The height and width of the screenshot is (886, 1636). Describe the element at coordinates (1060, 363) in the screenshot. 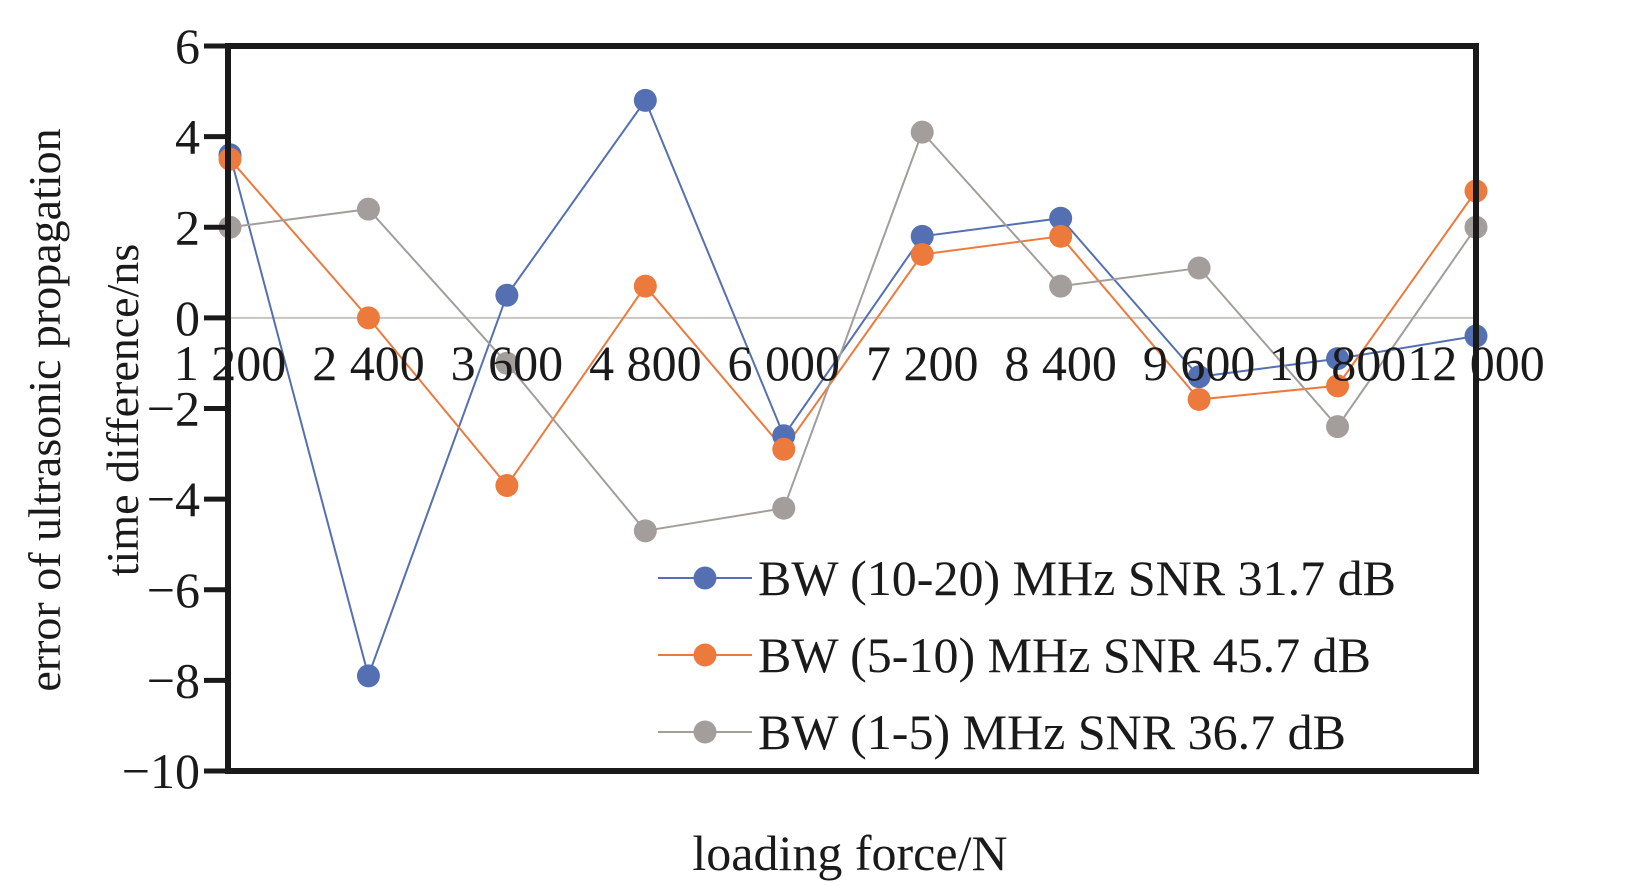

I see `x-tick-label: 8 400` at that location.